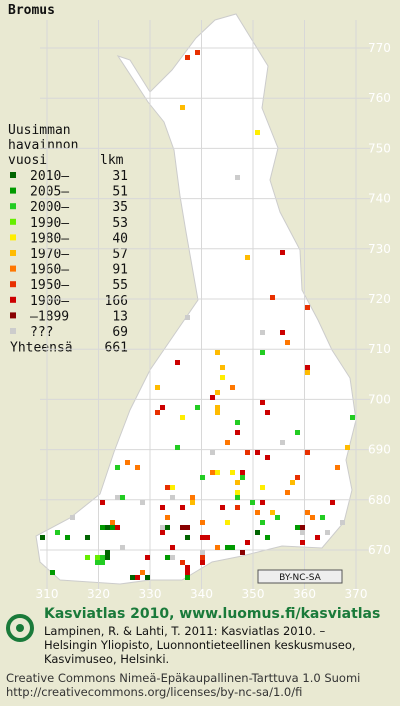  I want to click on north-label: 770, so click(379, 48).